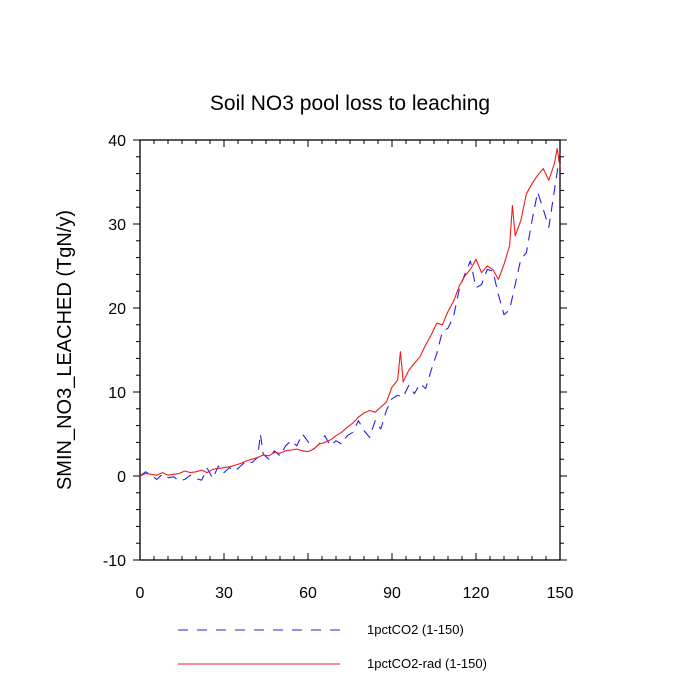  Describe the element at coordinates (117, 309) in the screenshot. I see `y-tick-label: 20` at that location.